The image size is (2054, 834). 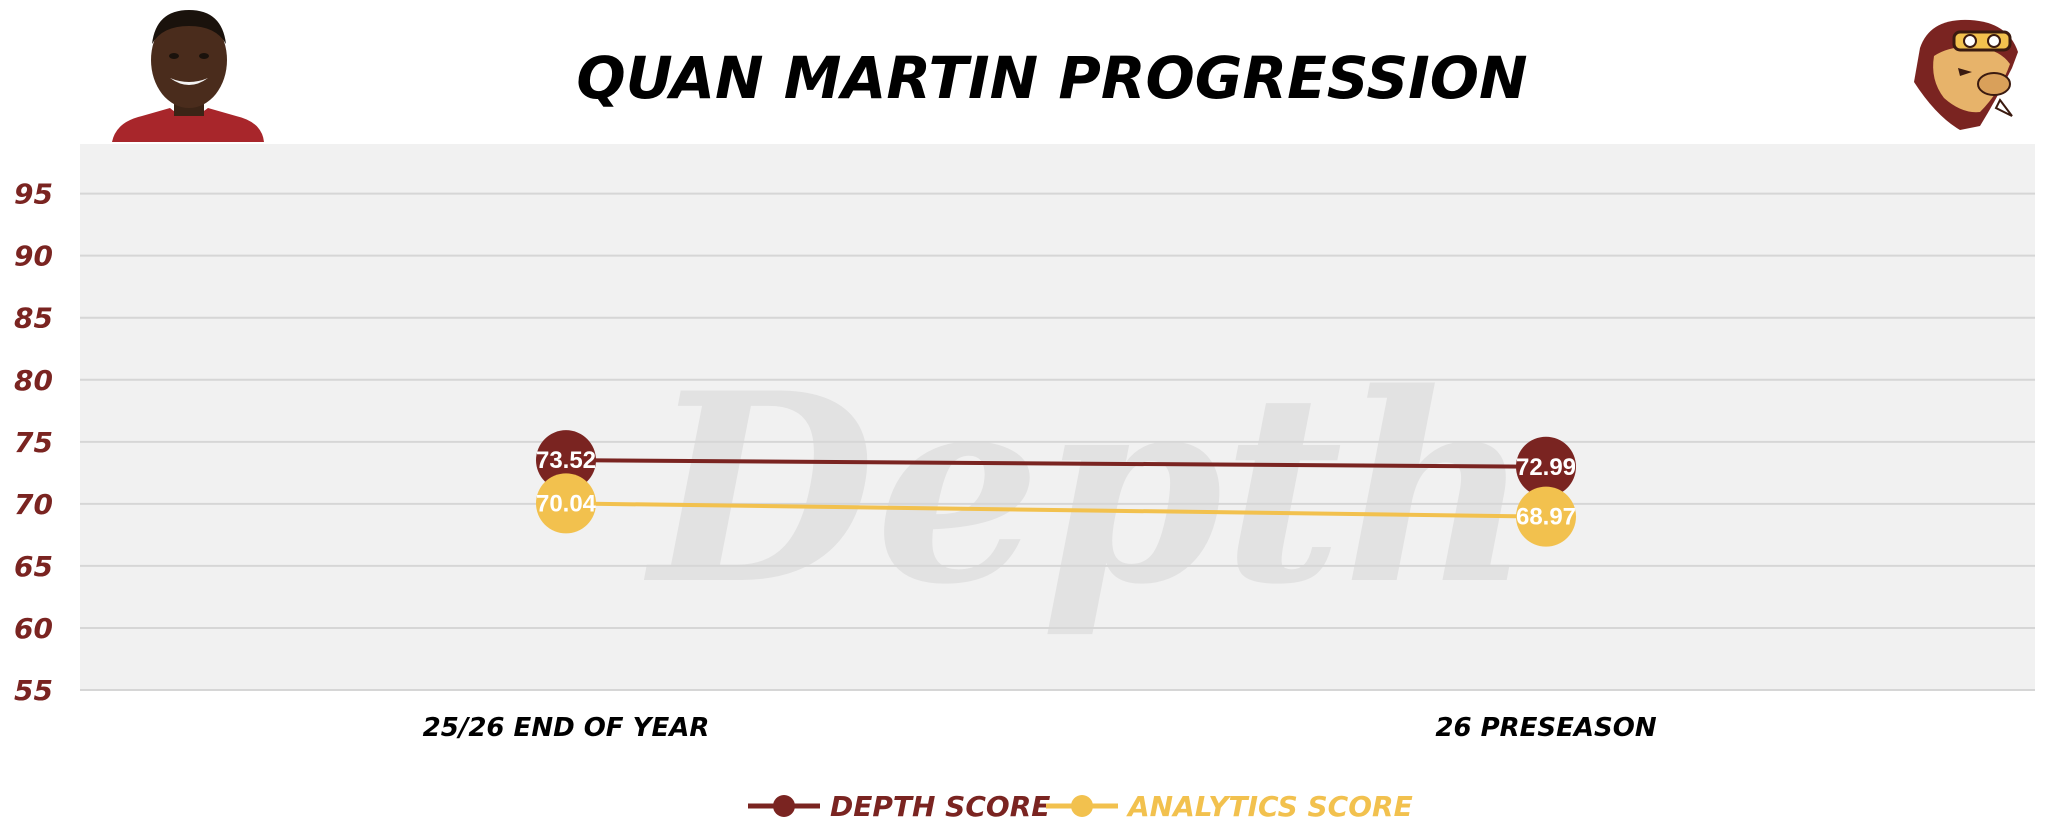 What do you see at coordinates (33, 194) in the screenshot?
I see `y-tick-label: 95` at bounding box center [33, 194].